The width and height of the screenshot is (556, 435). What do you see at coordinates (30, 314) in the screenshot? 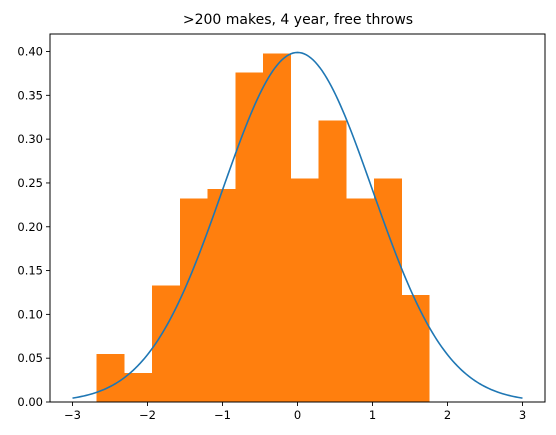
I see `y-tick-label: 0.10` at bounding box center [30, 314].